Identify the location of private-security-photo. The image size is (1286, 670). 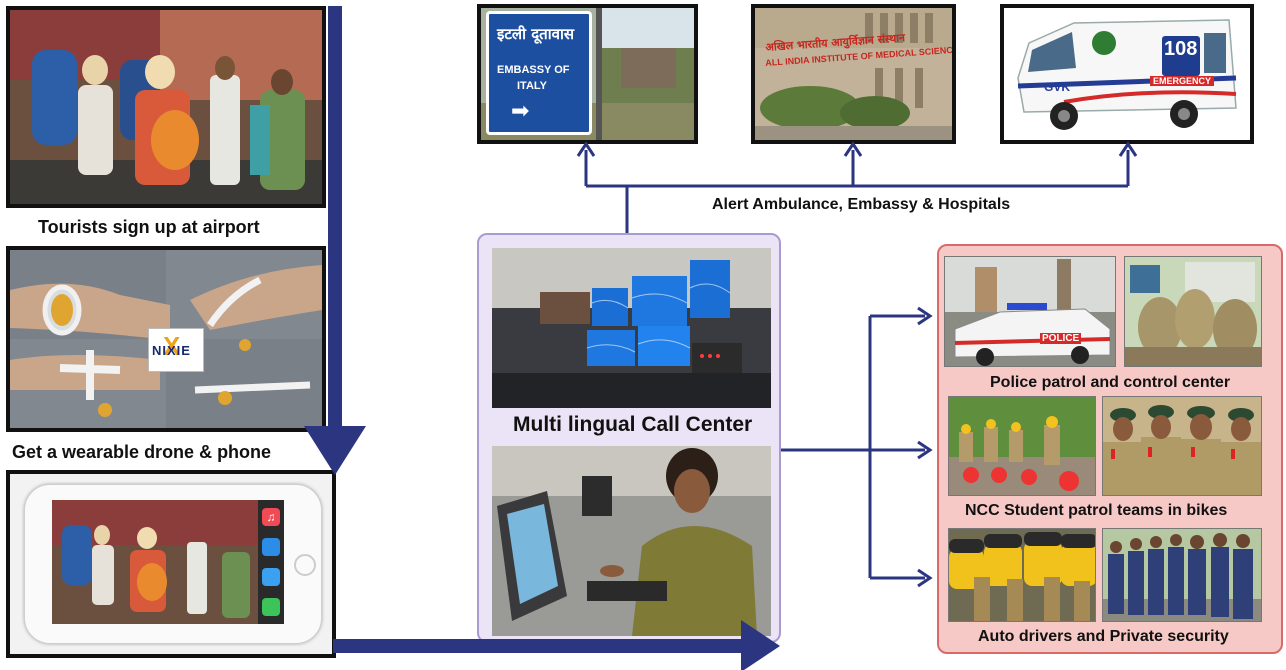
(1182, 575).